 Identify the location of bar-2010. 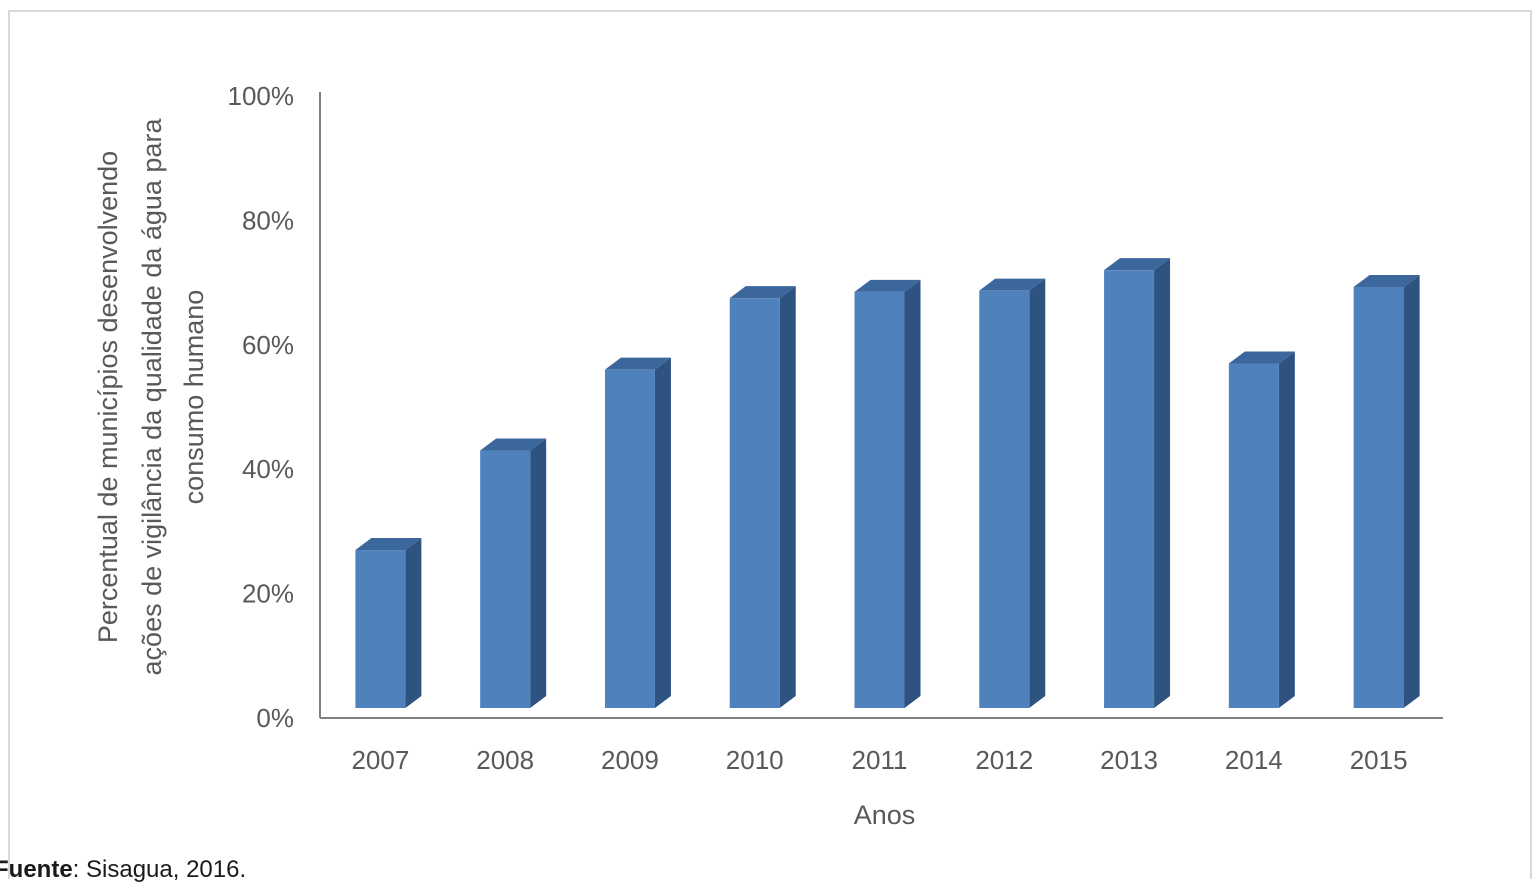
(762, 497).